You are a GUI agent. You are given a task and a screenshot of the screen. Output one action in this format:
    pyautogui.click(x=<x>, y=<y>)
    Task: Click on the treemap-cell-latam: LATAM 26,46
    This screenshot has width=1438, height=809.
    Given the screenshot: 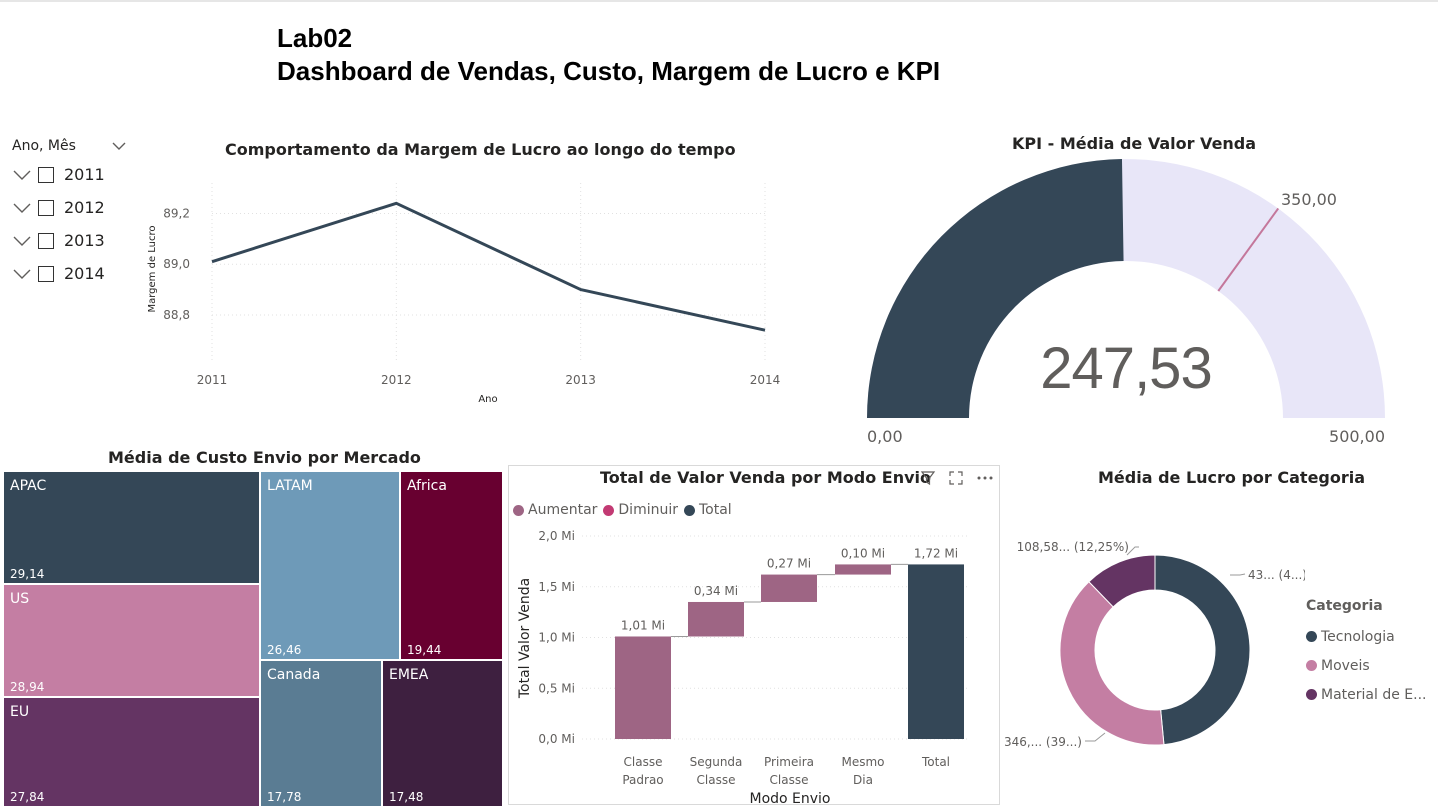 What is the action you would take?
    pyautogui.click(x=330, y=565)
    